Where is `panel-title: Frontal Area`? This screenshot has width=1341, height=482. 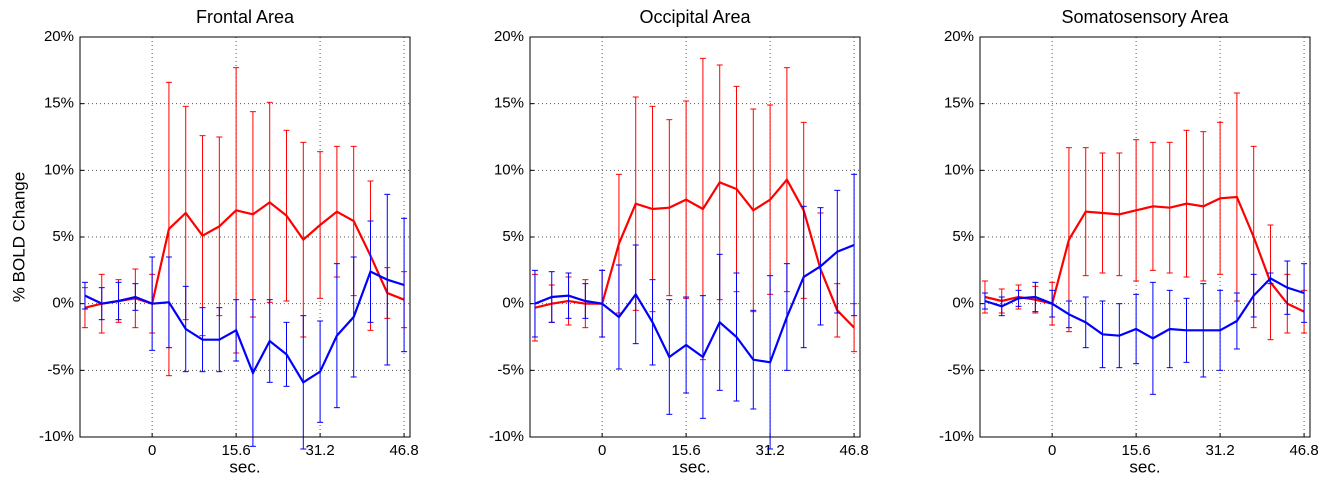
panel-title: Frontal Area is located at coordinates (245, 17).